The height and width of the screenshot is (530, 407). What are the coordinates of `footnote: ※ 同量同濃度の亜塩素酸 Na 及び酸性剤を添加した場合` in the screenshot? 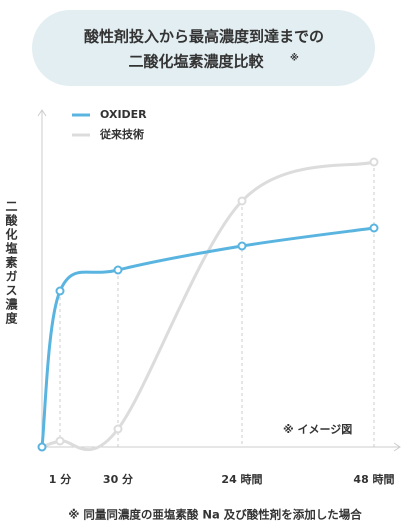 It's located at (215, 515).